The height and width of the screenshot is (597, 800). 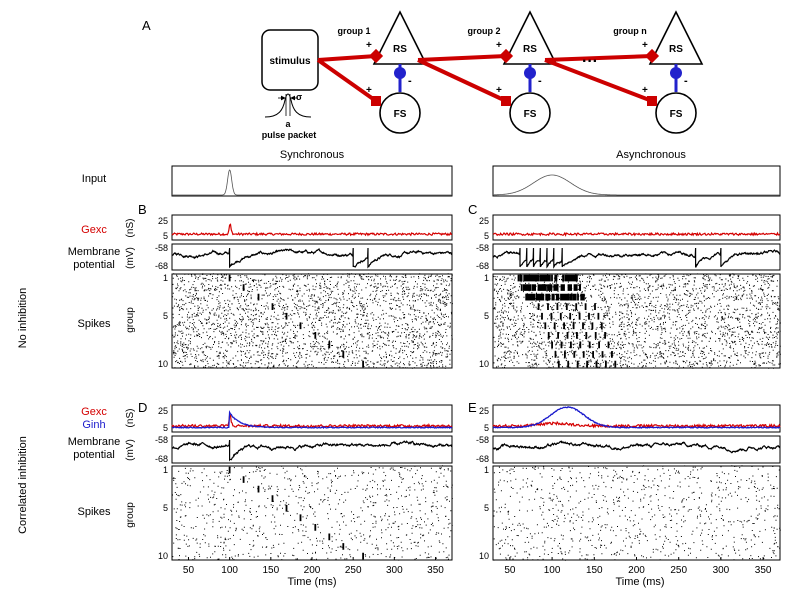 I want to click on volley-spikes-right-top, so click(x=567, y=321).